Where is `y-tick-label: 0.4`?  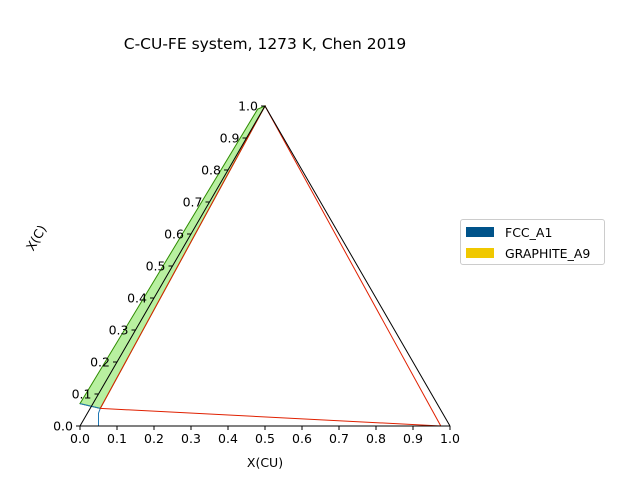 y-tick-label: 0.4 is located at coordinates (137, 298).